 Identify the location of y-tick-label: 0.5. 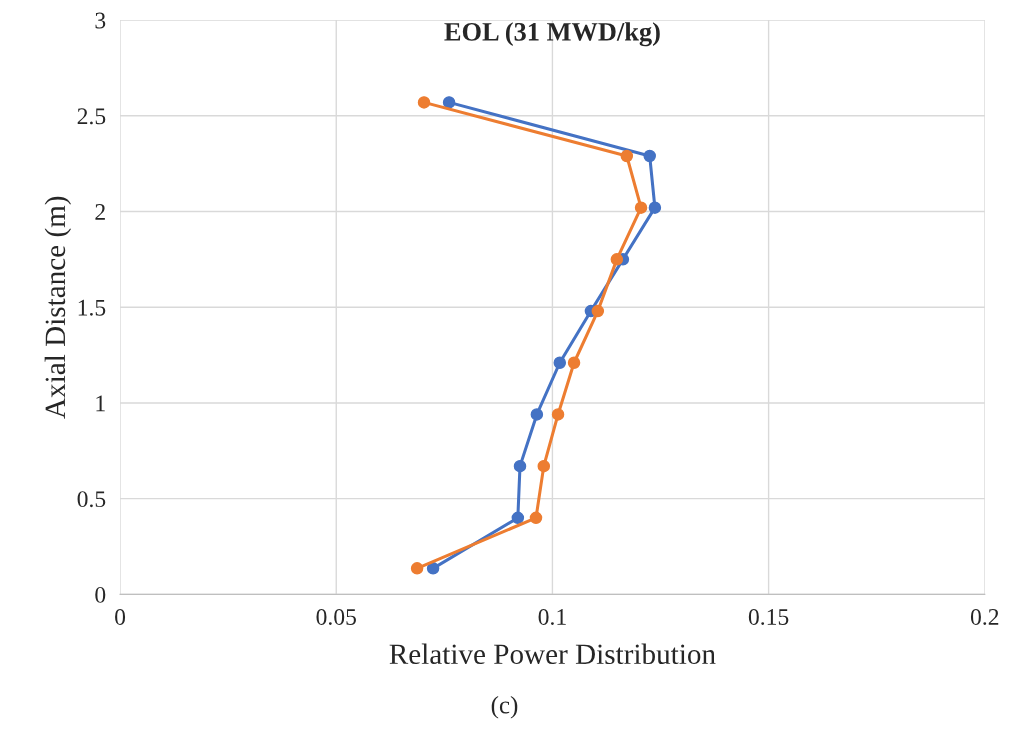
(91, 499).